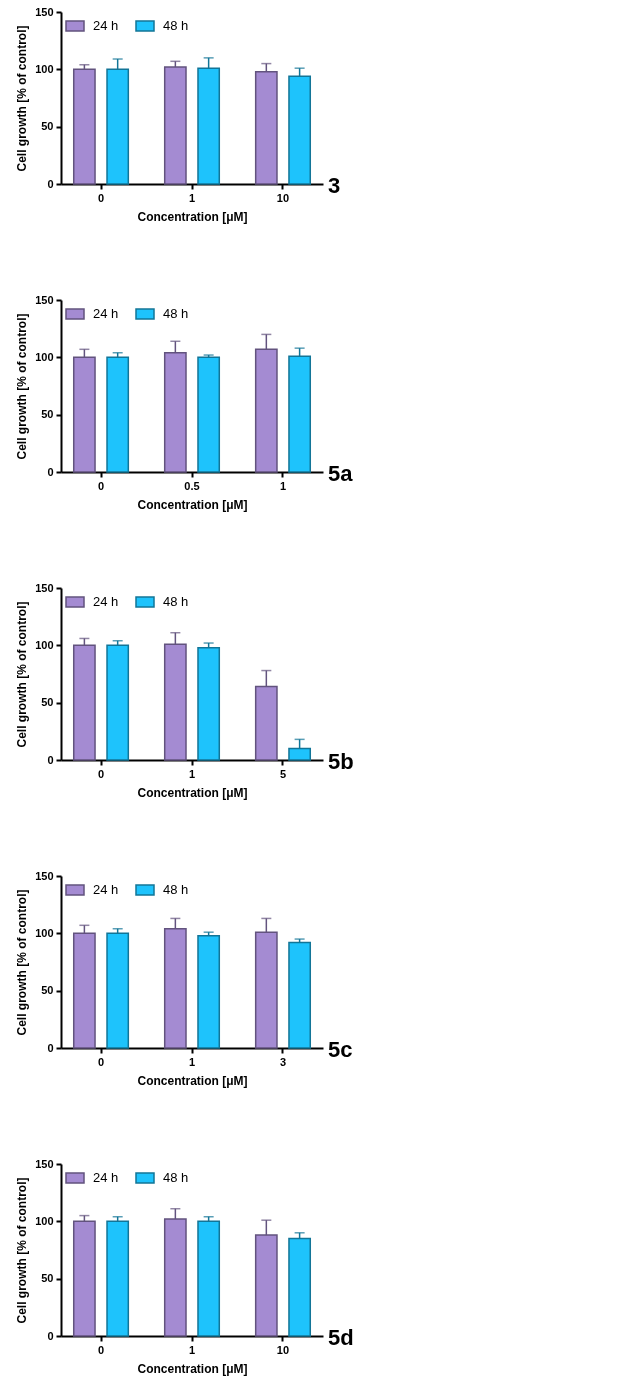 The height and width of the screenshot is (1394, 630). What do you see at coordinates (192, 485) in the screenshot?
I see `x-tick-label: 0.5` at bounding box center [192, 485].